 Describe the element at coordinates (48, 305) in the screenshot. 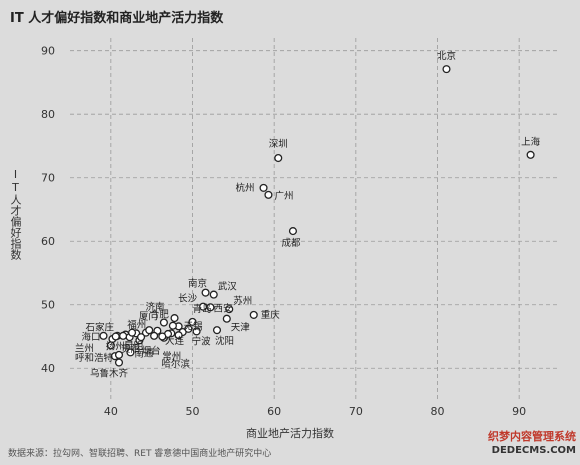

I see `y-tick-label: 50` at that location.